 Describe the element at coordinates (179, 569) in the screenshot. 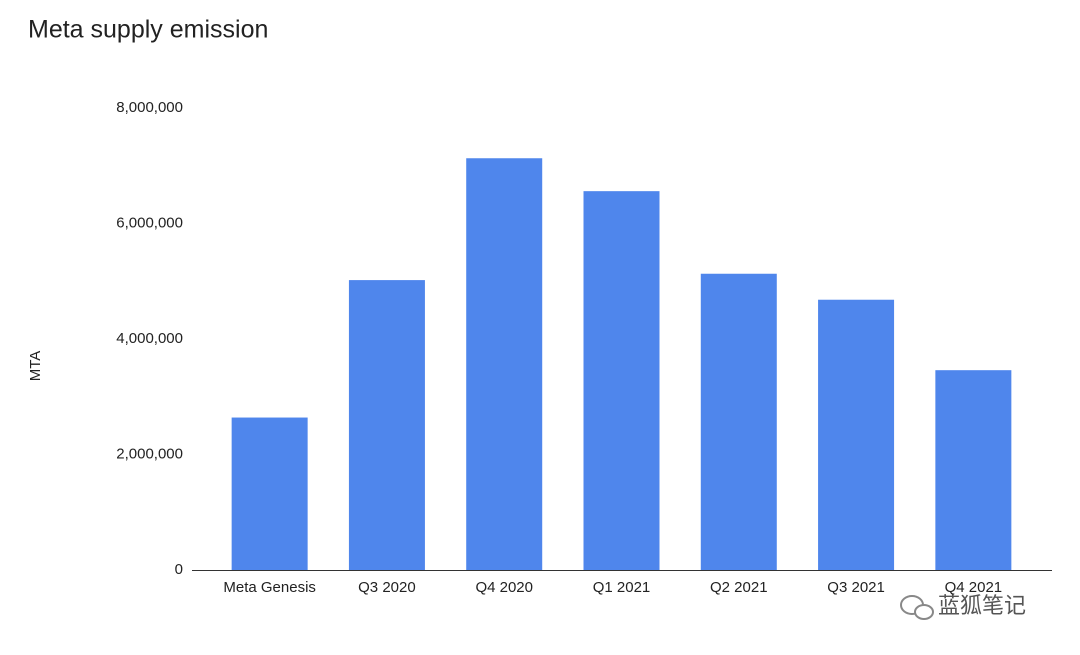

I see `y-tick-label: 0` at that location.